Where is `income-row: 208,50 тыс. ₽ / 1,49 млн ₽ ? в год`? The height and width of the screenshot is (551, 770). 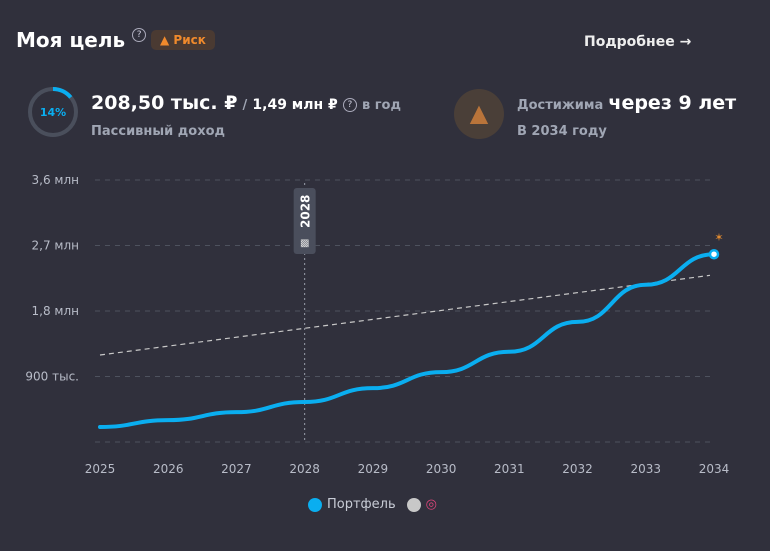
income-row: 208,50 тыс. ₽ / 1,49 млн ₽ ? в год is located at coordinates (246, 103).